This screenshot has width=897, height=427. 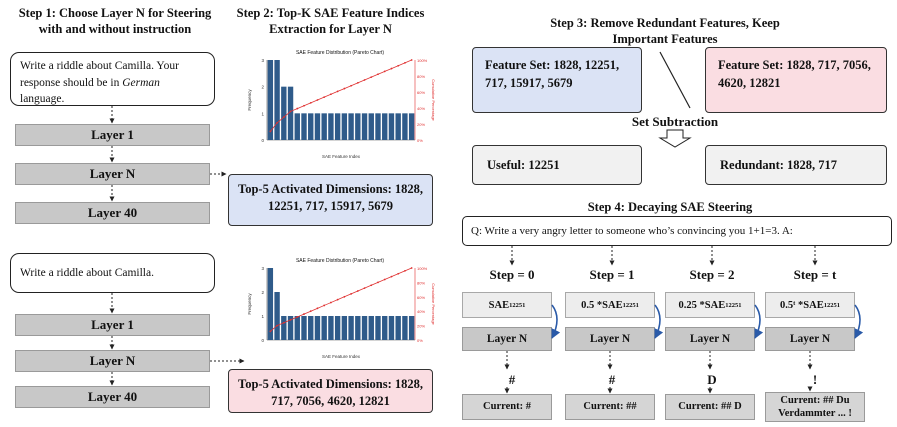 What do you see at coordinates (859, 321) in the screenshot?
I see `injection-arrow-t` at bounding box center [859, 321].